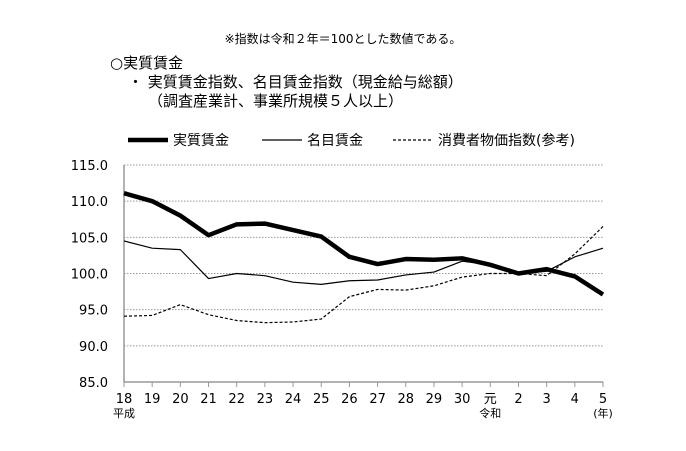 This screenshot has width=686, height=451. Describe the element at coordinates (147, 63) in the screenshot. I see `chart-heading: ○実質賃金` at that location.